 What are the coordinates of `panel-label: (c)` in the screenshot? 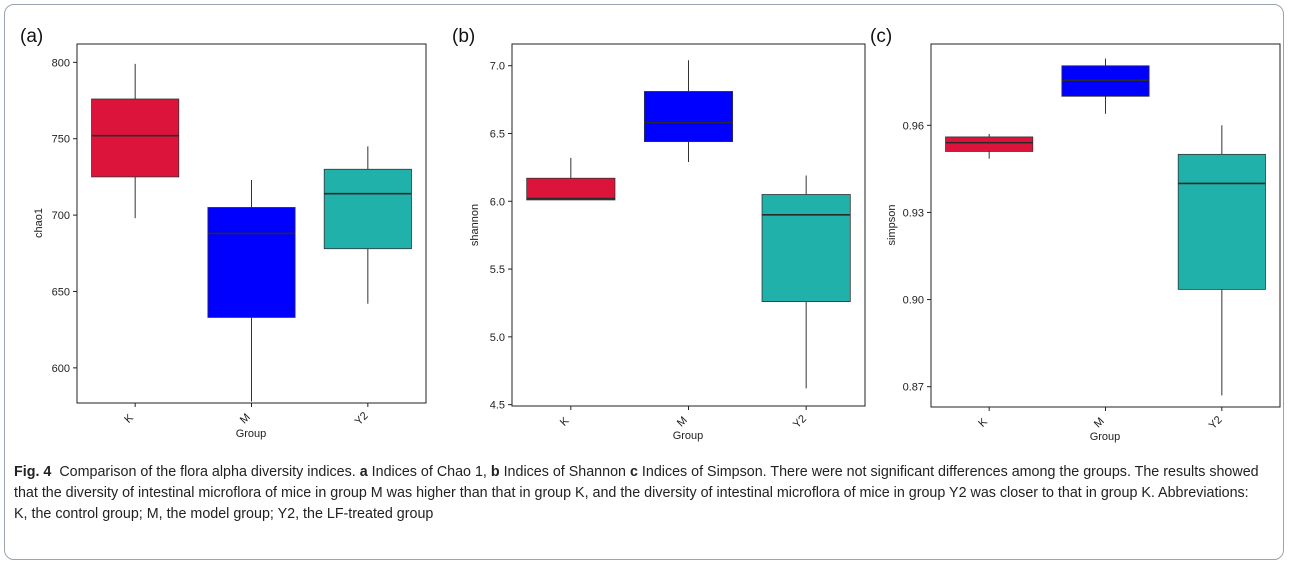 It's located at (881, 36).